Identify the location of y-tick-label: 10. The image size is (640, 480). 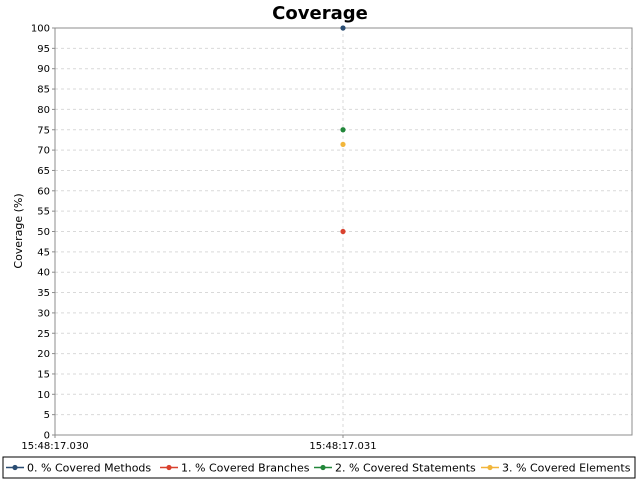
(43, 395).